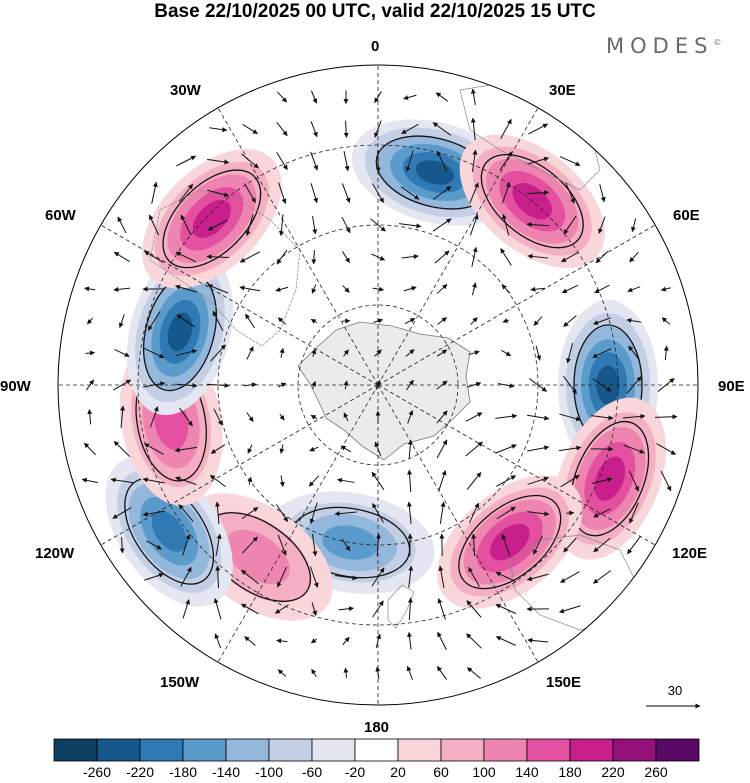 The width and height of the screenshot is (750, 783). I want to click on anomaly-positive-140e, so click(510, 542).